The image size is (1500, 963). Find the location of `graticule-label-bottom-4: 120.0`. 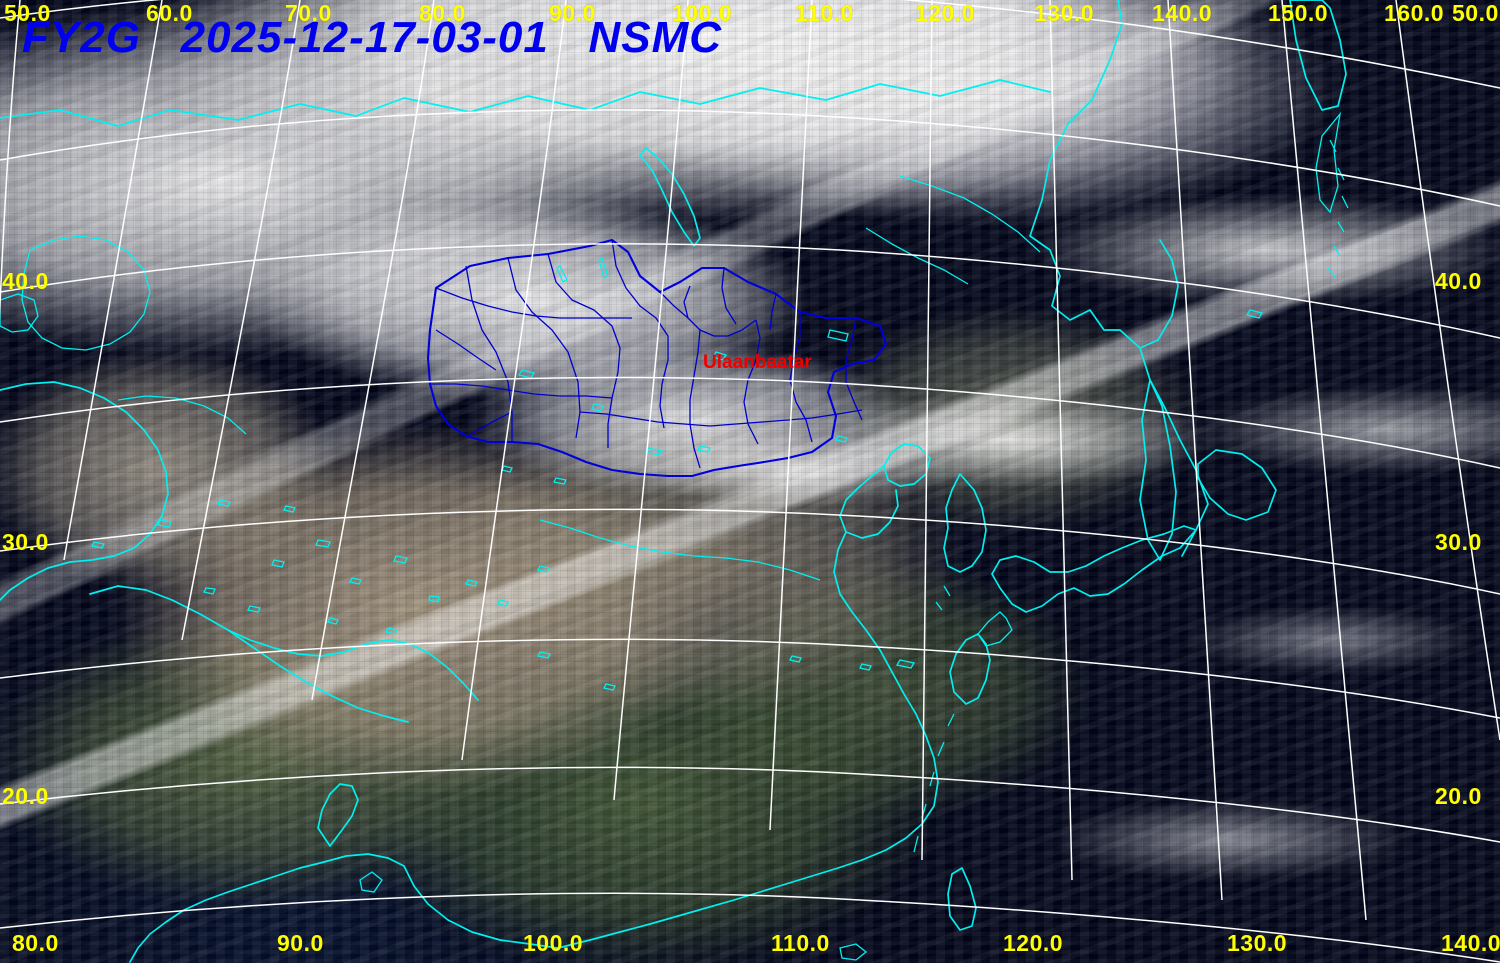

graticule-label-bottom-4: 120.0 is located at coordinates (1033, 943).